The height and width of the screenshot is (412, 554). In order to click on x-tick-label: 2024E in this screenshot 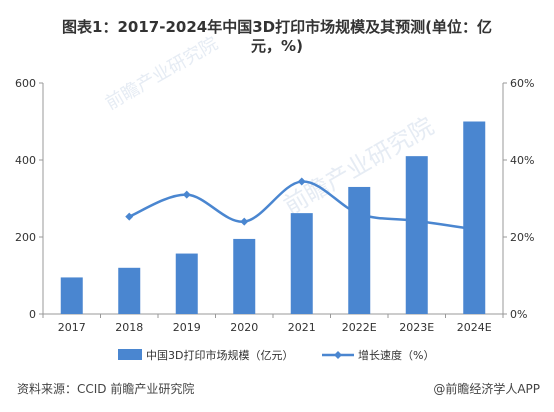, I will do `click(474, 327)`.